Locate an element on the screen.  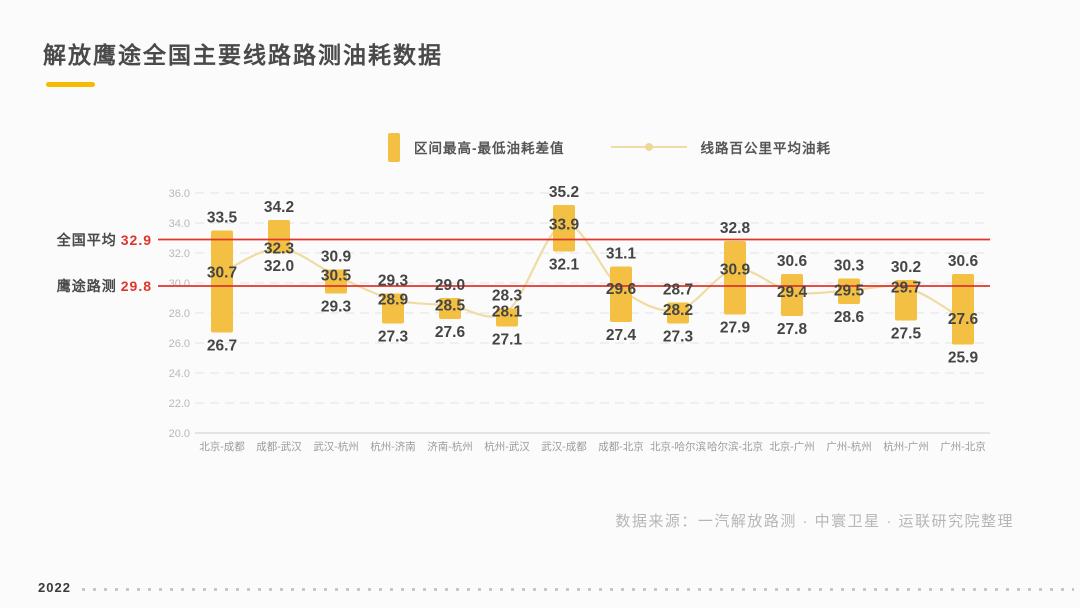
legend-bar-label: 区间最高-最低油耗差值 is located at coordinates (489, 148).